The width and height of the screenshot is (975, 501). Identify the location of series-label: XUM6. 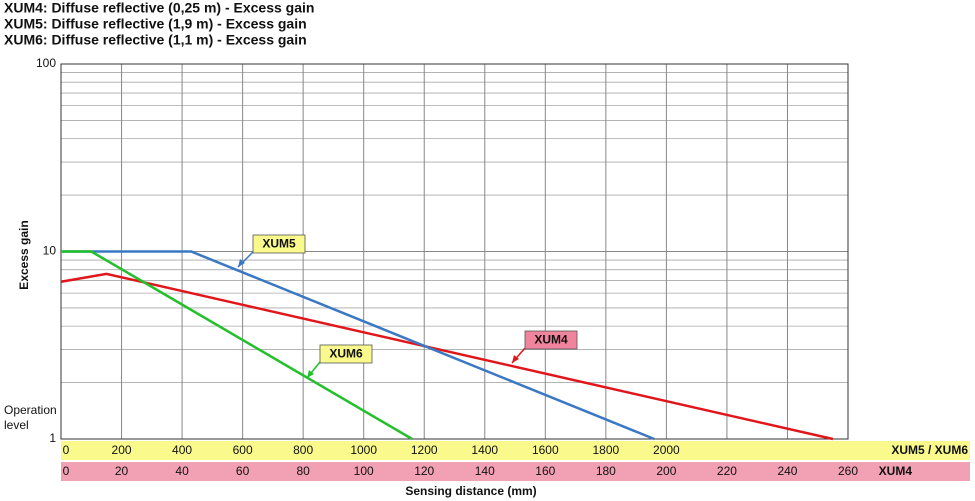
(346, 354).